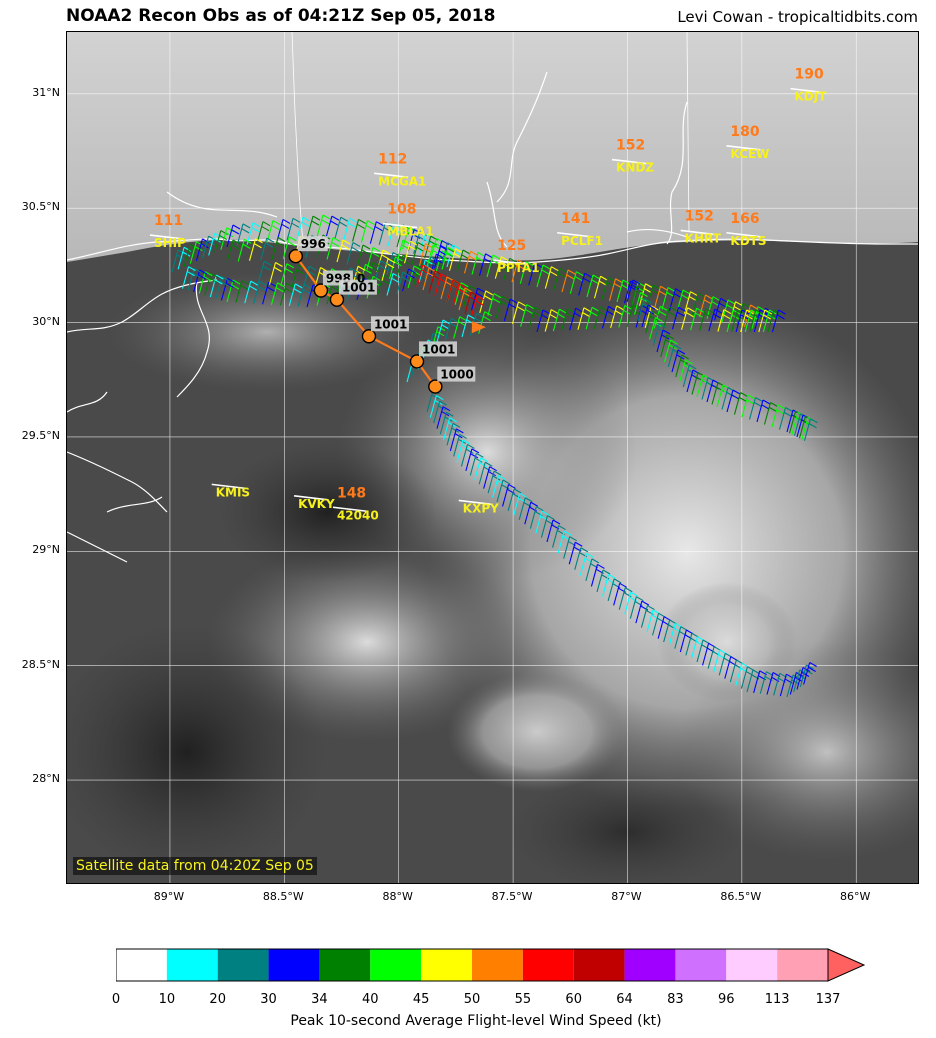  Describe the element at coordinates (169, 896) in the screenshot. I see `lon-tick-label: 89°W` at that location.